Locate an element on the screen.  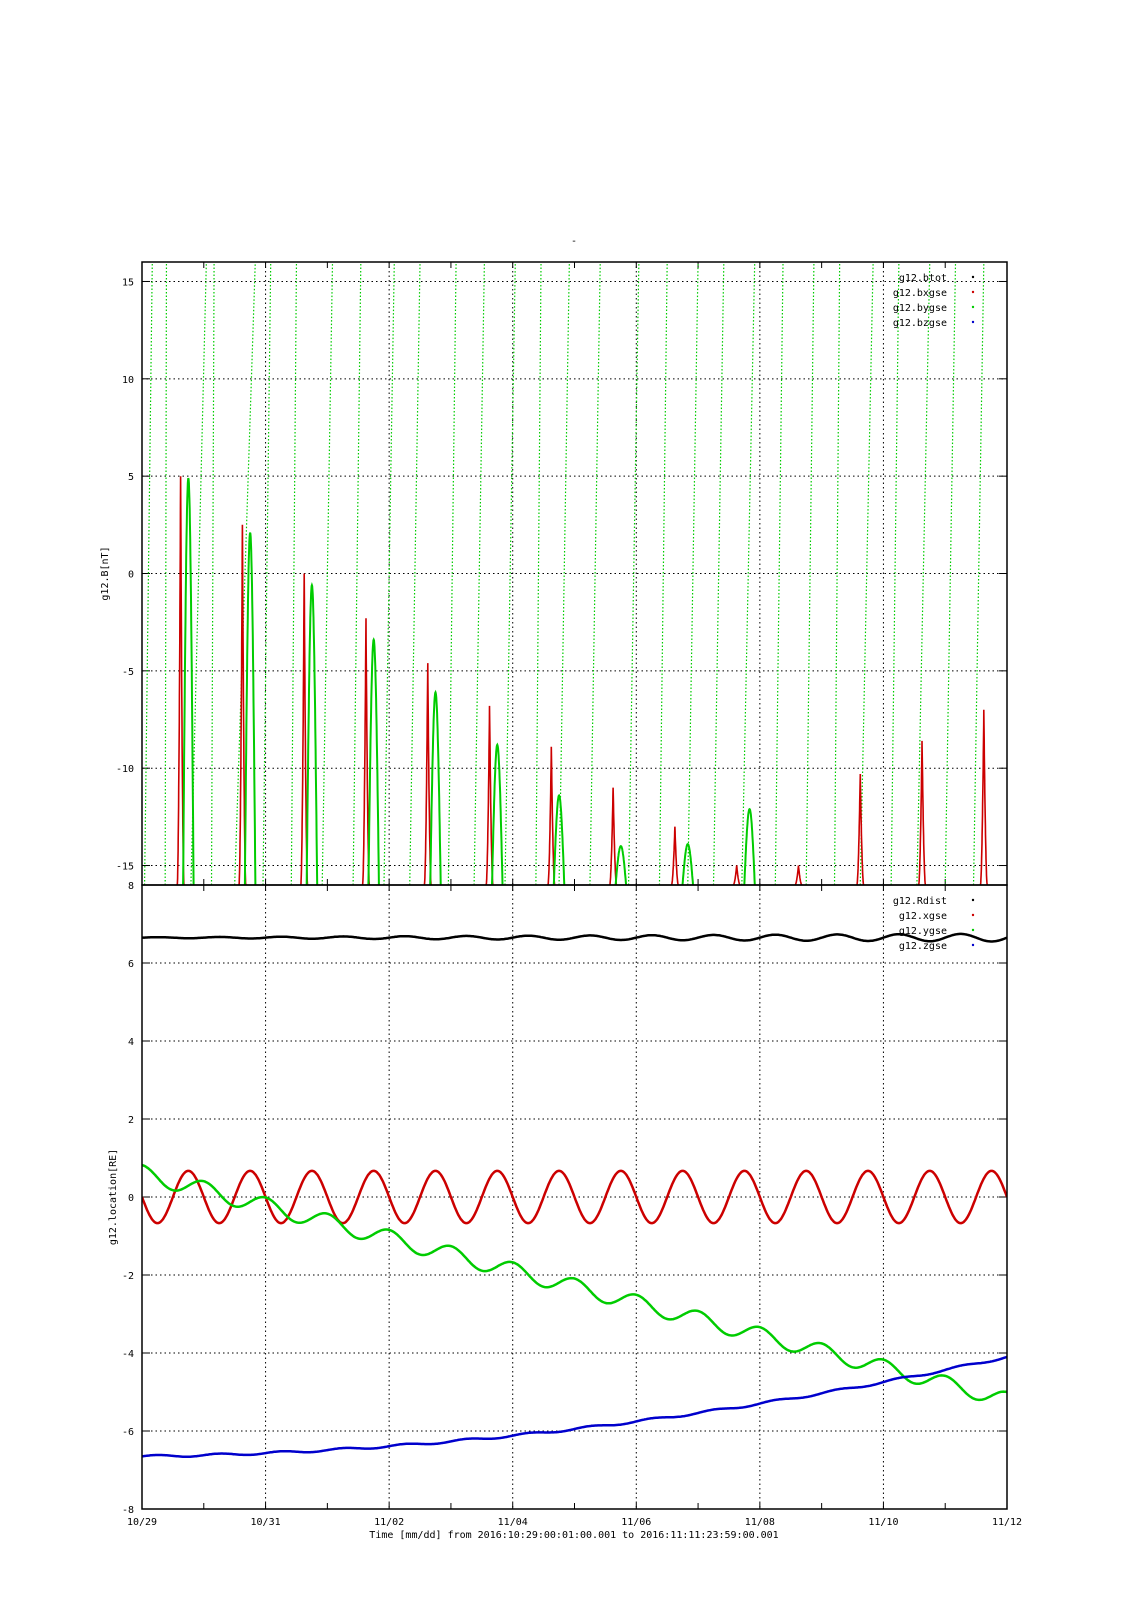
g12-Rdist-line is located at coordinates (574, 937).